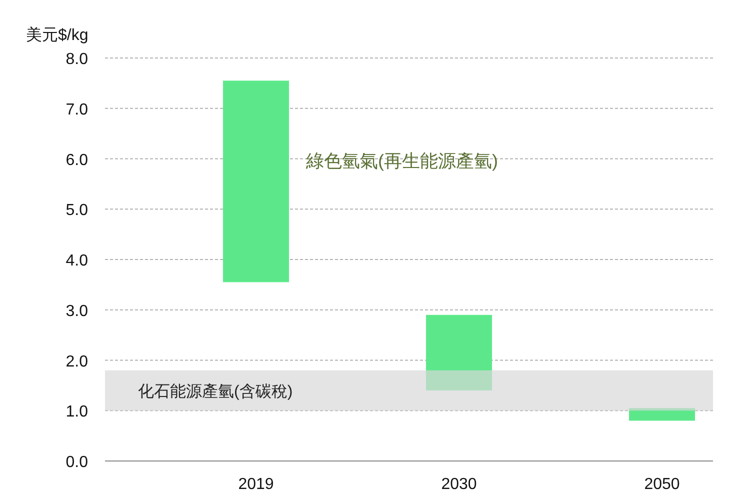 The width and height of the screenshot is (754, 502). Describe the element at coordinates (77, 311) in the screenshot. I see `y-tick-label: 3.0` at that location.